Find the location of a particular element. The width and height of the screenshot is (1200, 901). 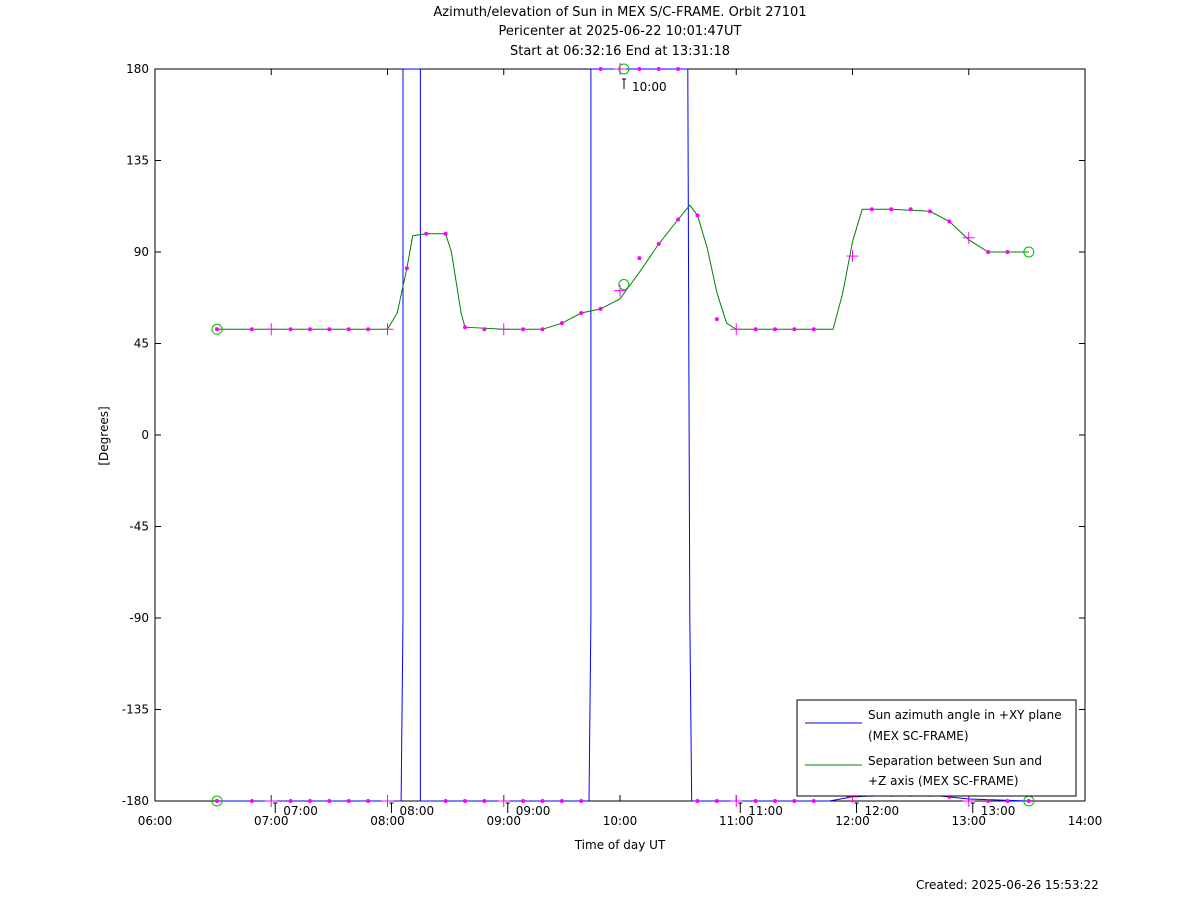

x-tick-label: 14:00 is located at coordinates (1085, 821).